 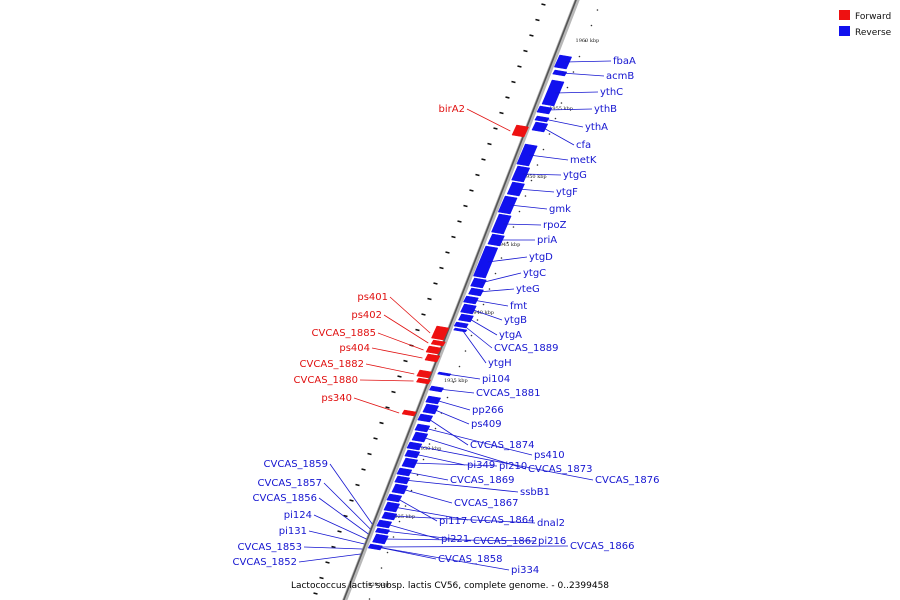 What do you see at coordinates (525, 570) in the screenshot?
I see `gene-label-pi334: pi334` at bounding box center [525, 570].